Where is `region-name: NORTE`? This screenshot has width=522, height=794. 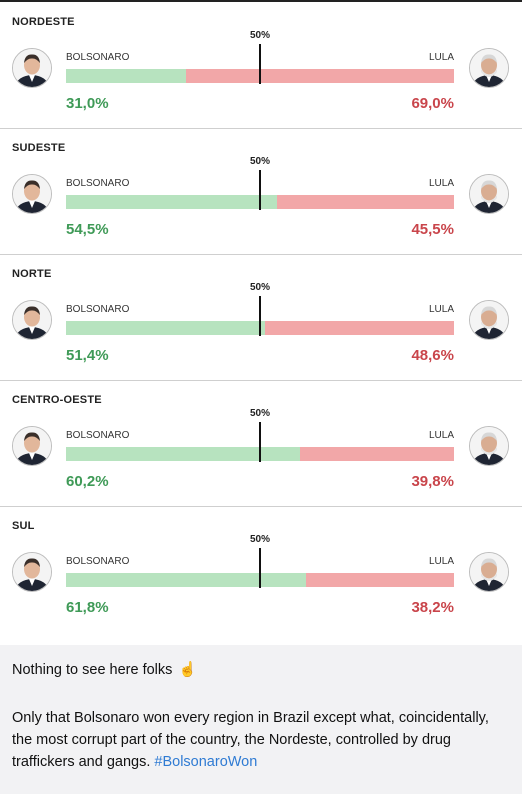 region-name: NORTE is located at coordinates (32, 274).